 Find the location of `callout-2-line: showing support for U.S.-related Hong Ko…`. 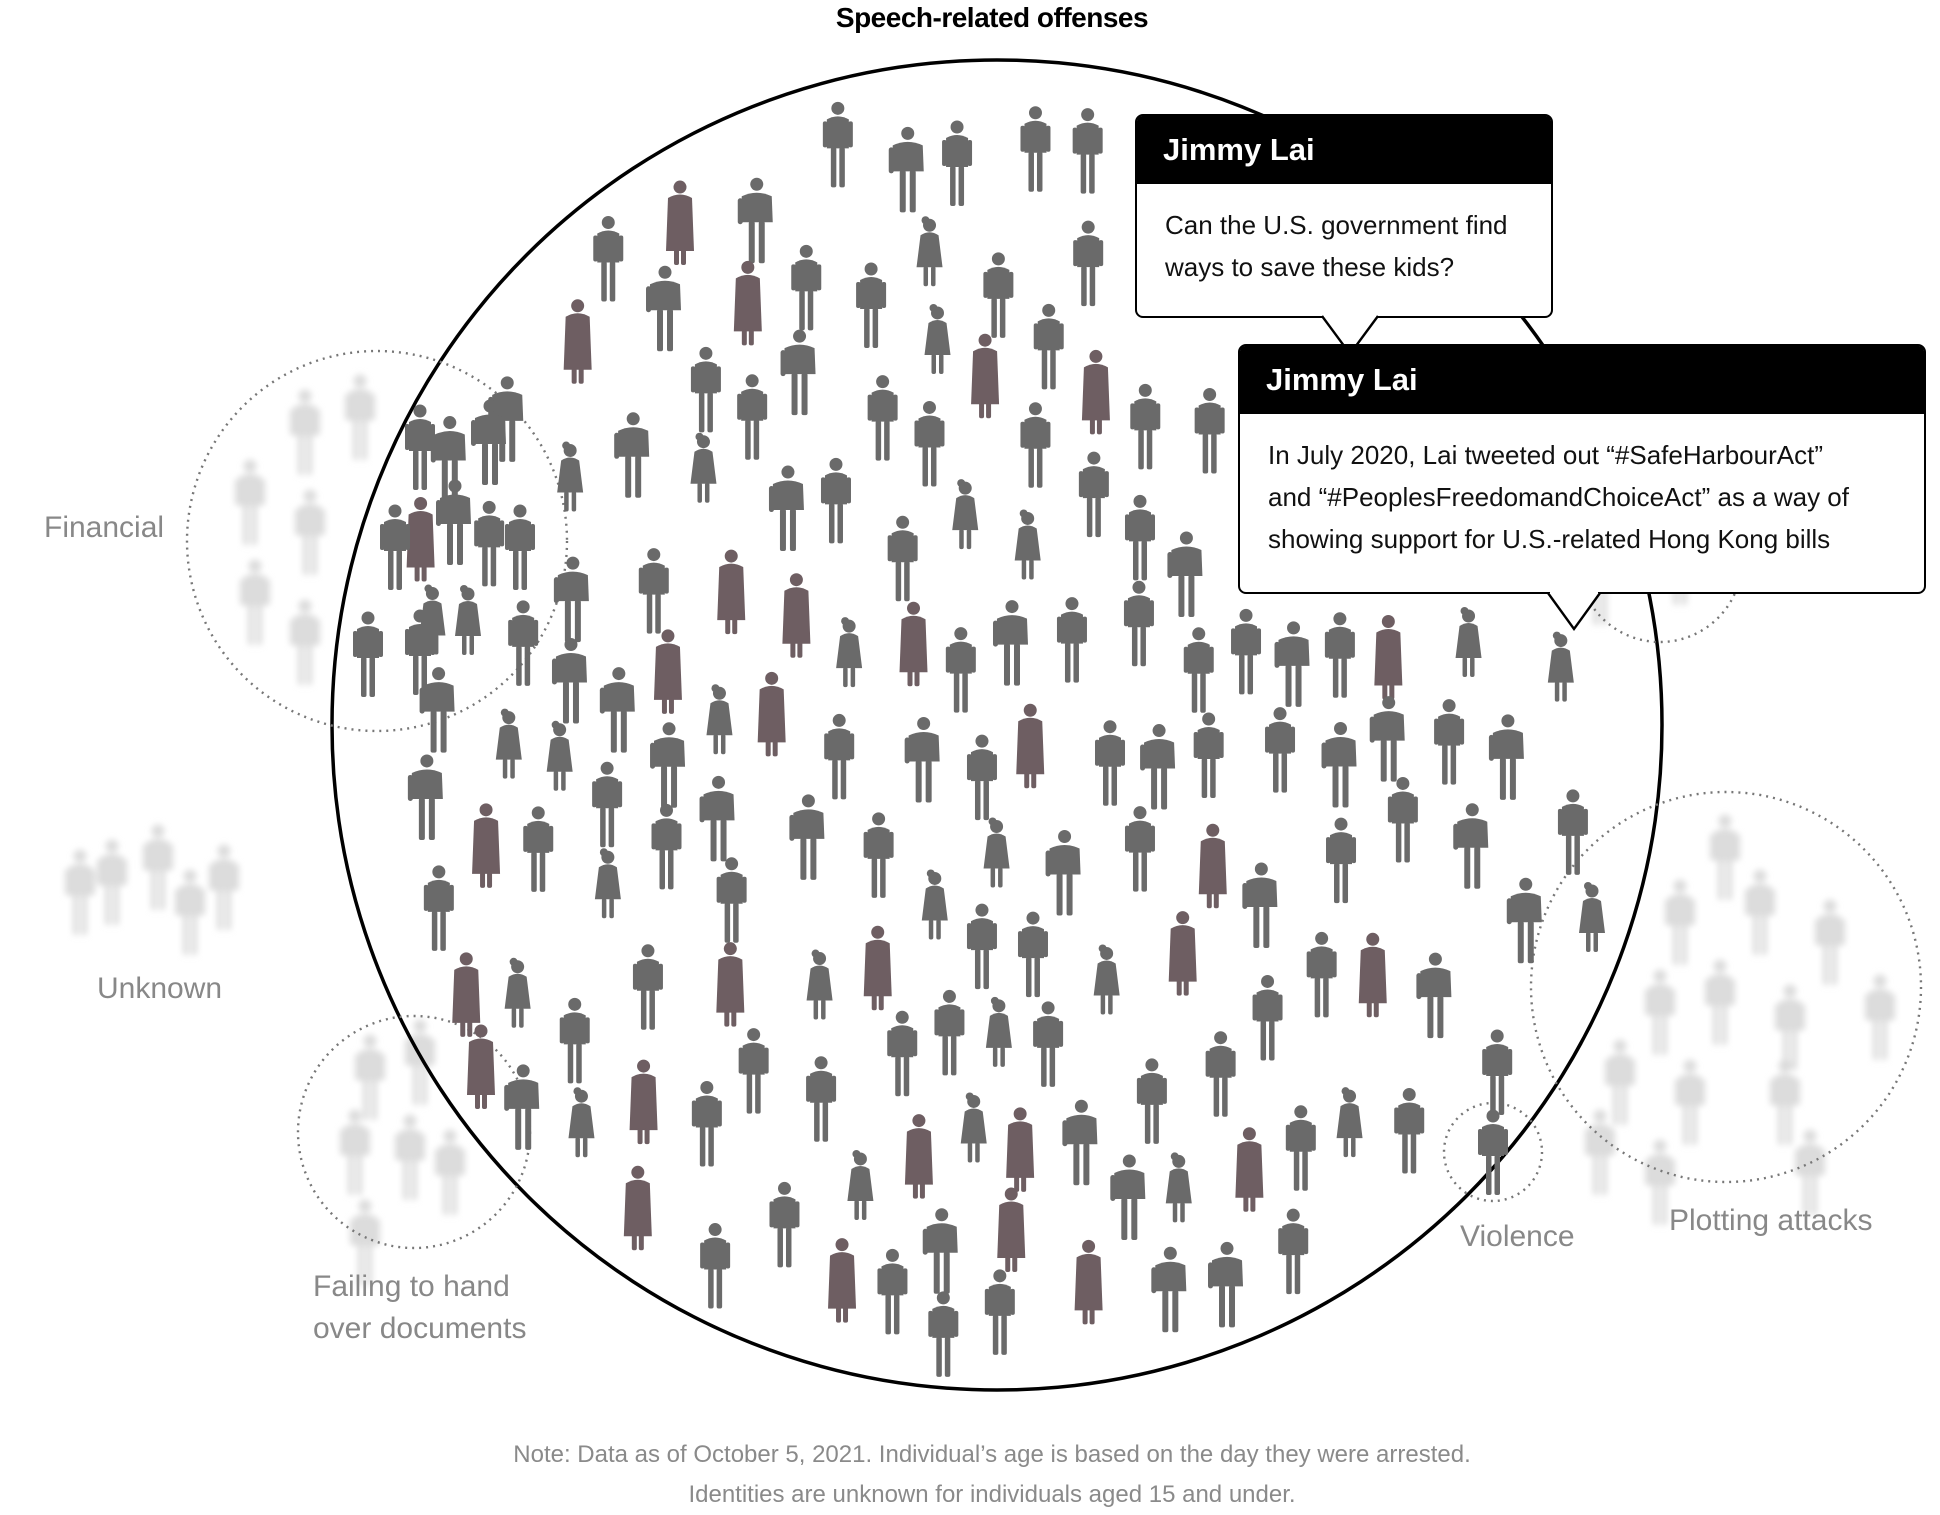

callout-2-line: showing support for U.S.-related Hong Ko… is located at coordinates (1549, 539).